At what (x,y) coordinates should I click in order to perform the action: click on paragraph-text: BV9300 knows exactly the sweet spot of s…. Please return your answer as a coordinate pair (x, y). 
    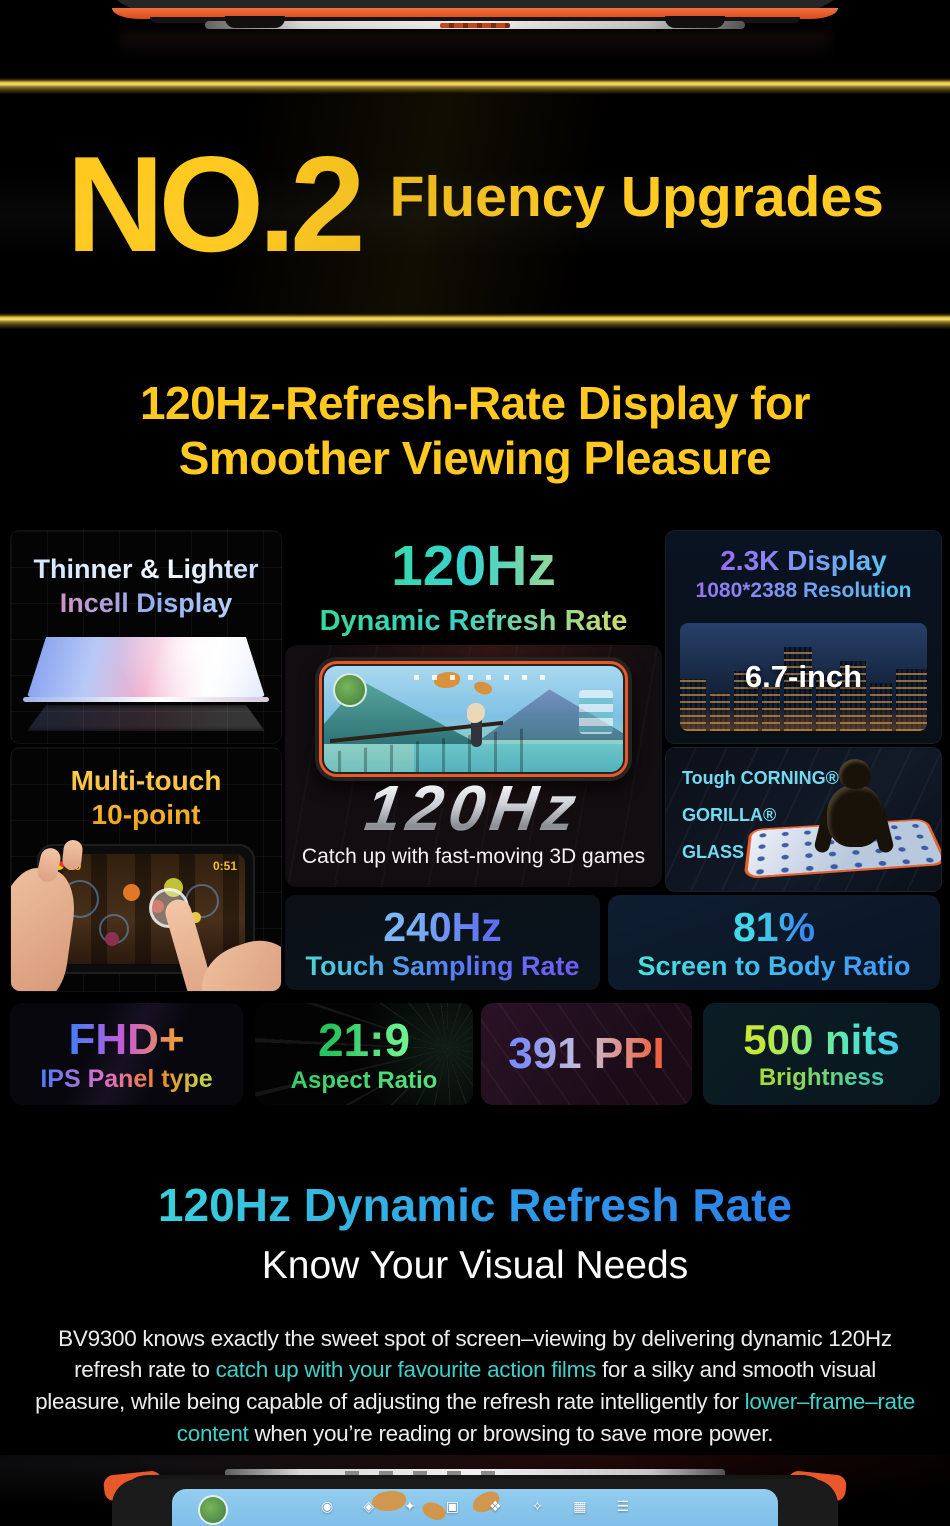
    Looking at the image, I should click on (475, 1354).